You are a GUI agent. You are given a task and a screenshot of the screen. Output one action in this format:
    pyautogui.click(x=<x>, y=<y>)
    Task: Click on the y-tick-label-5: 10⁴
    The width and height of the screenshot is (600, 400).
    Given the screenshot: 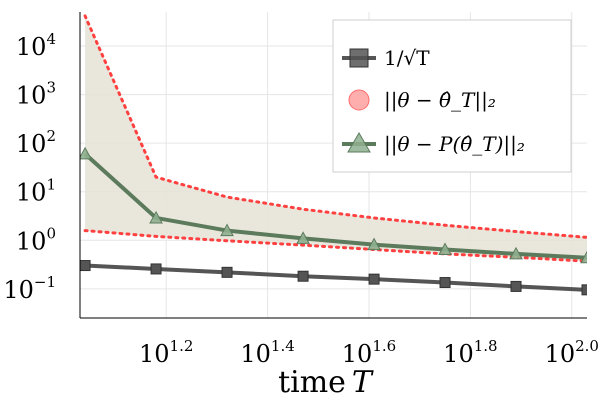 What is the action you would take?
    pyautogui.click(x=36, y=45)
    